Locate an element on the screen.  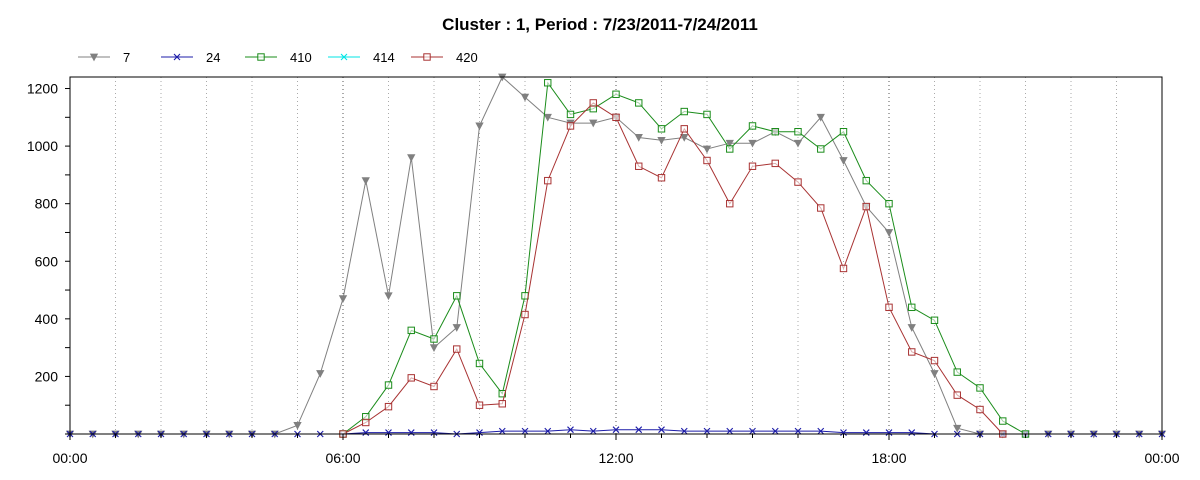
legend-item-414: 414 is located at coordinates (361, 57).